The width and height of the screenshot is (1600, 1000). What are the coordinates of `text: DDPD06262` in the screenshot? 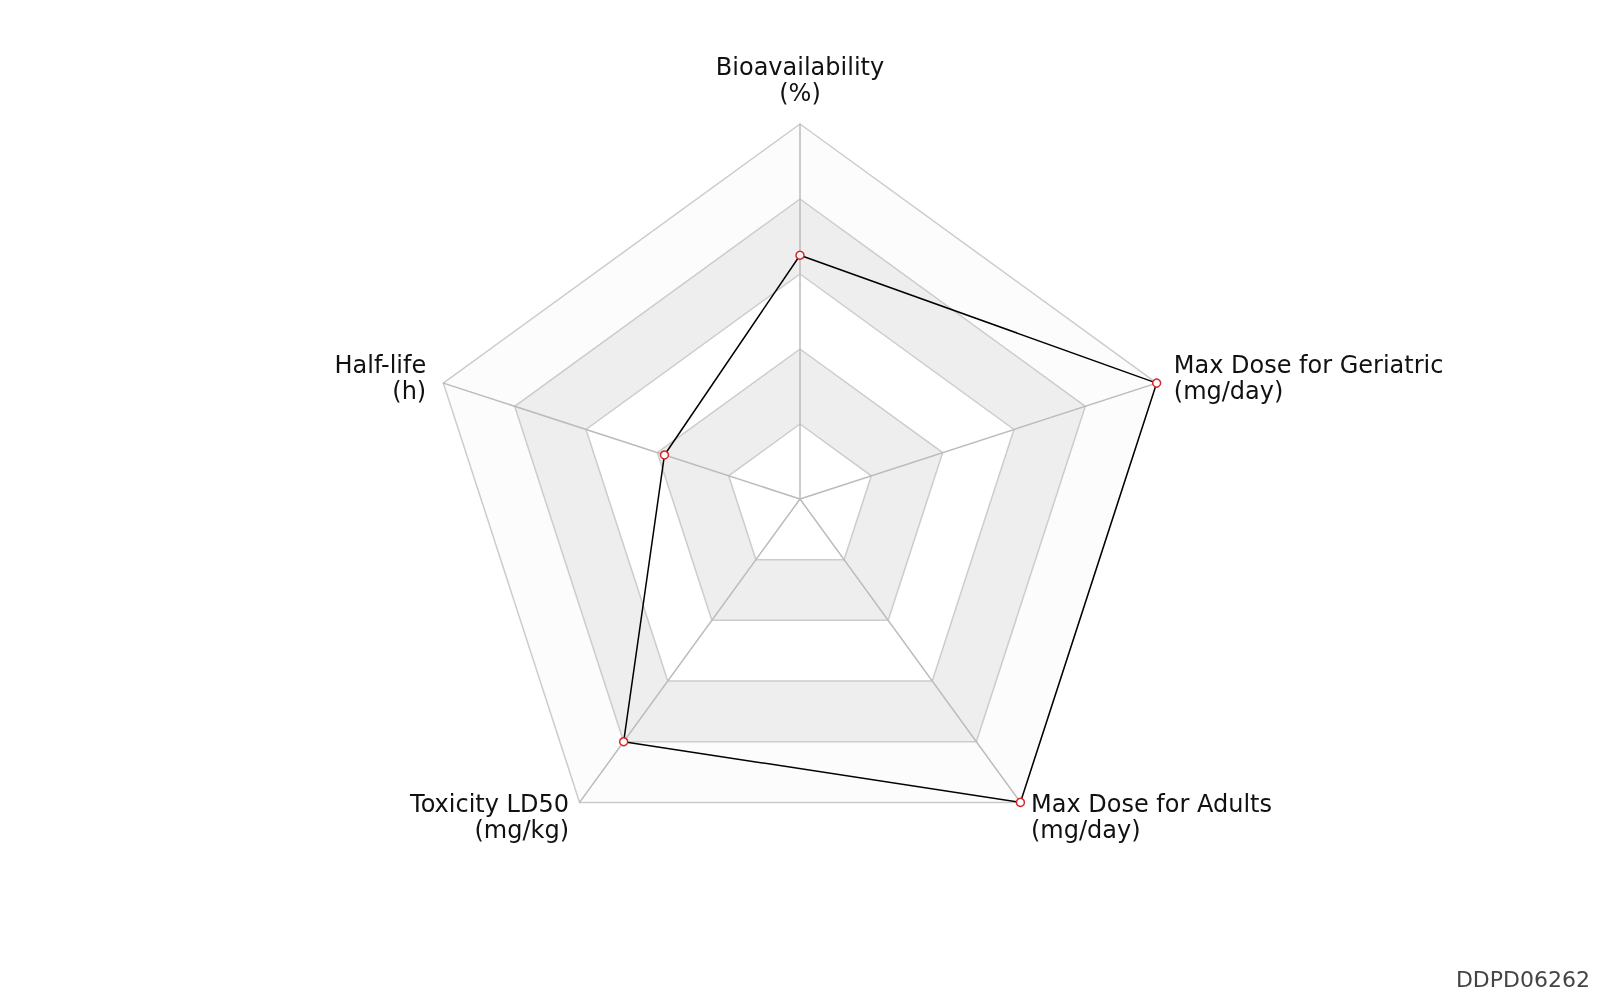 It's located at (1522, 979).